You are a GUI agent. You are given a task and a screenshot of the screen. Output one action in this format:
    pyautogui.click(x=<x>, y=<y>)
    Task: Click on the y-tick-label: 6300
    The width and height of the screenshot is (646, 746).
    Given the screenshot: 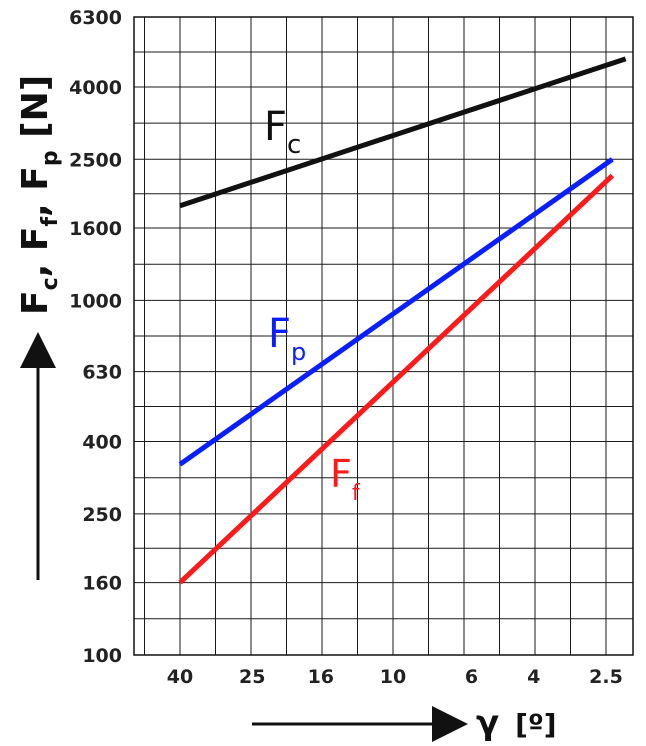 What is the action you would take?
    pyautogui.click(x=95, y=18)
    